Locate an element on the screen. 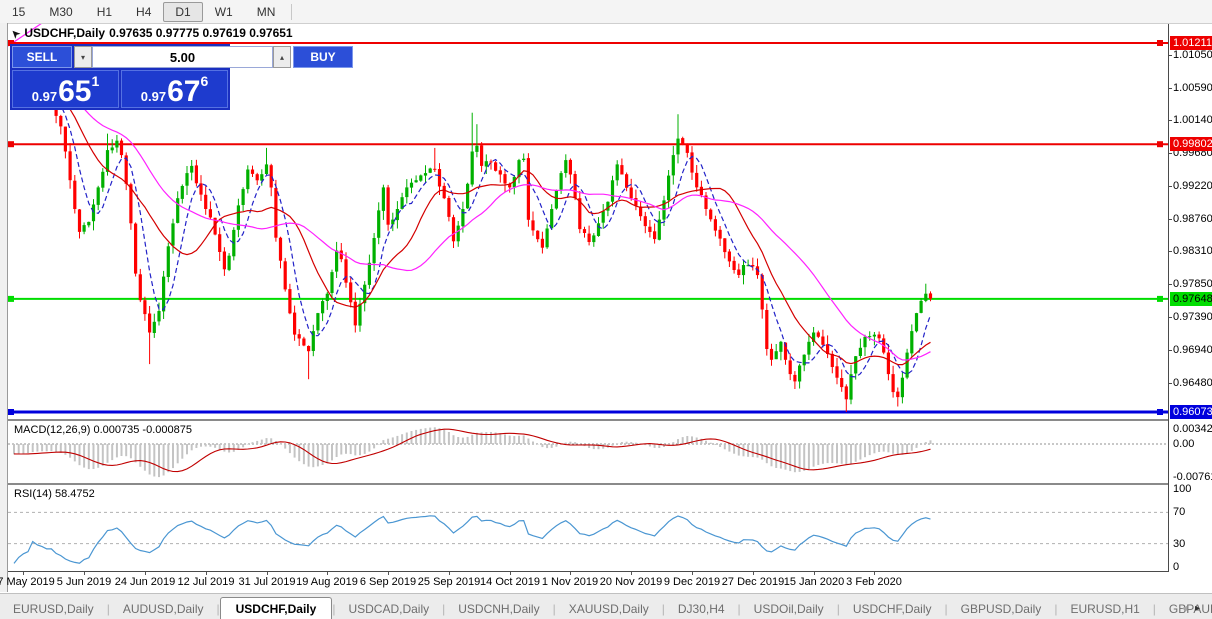 The image size is (1212, 619). lot-increase-button: ▴ is located at coordinates (282, 57).